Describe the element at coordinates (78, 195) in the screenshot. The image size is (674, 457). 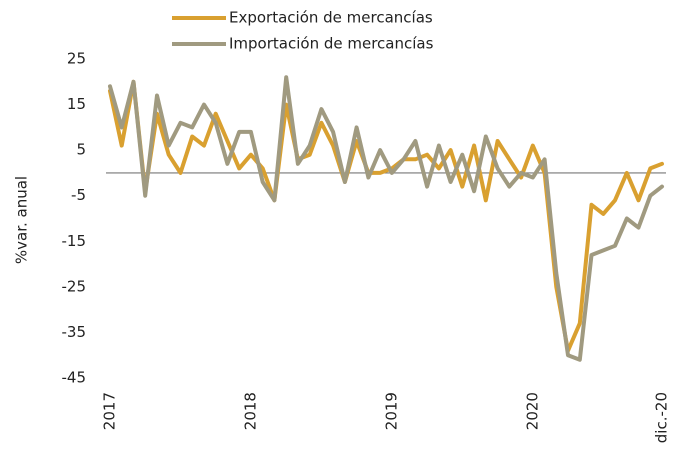
I see `y-tick-label: -5` at that location.